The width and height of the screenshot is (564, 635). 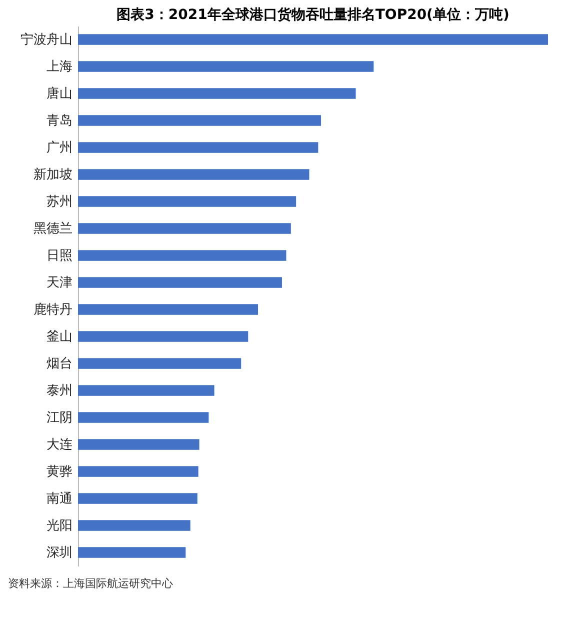 What do you see at coordinates (59, 202) in the screenshot?
I see `y-tick-label: 苏州` at bounding box center [59, 202].